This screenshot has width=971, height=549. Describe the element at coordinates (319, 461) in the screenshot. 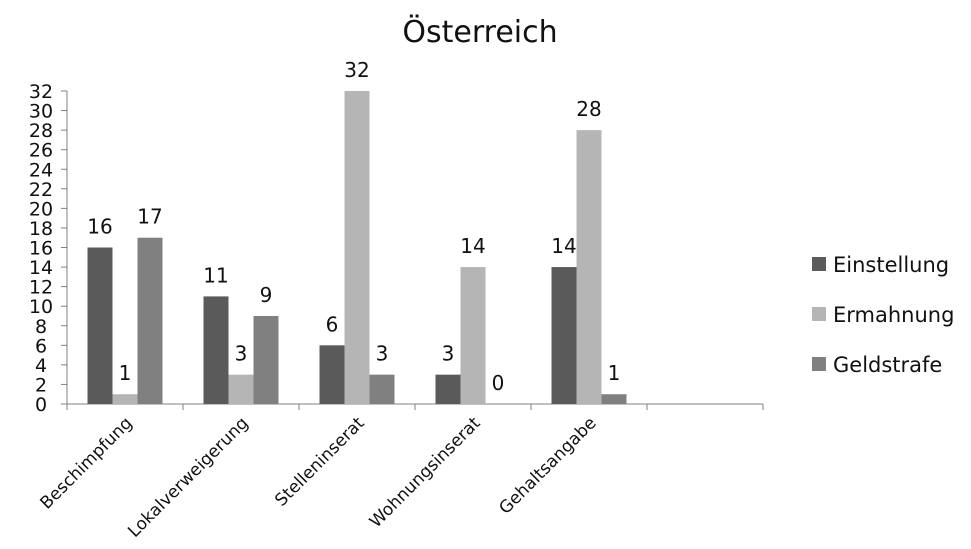

I see `x-tick-label: Stelleninserat` at that location.